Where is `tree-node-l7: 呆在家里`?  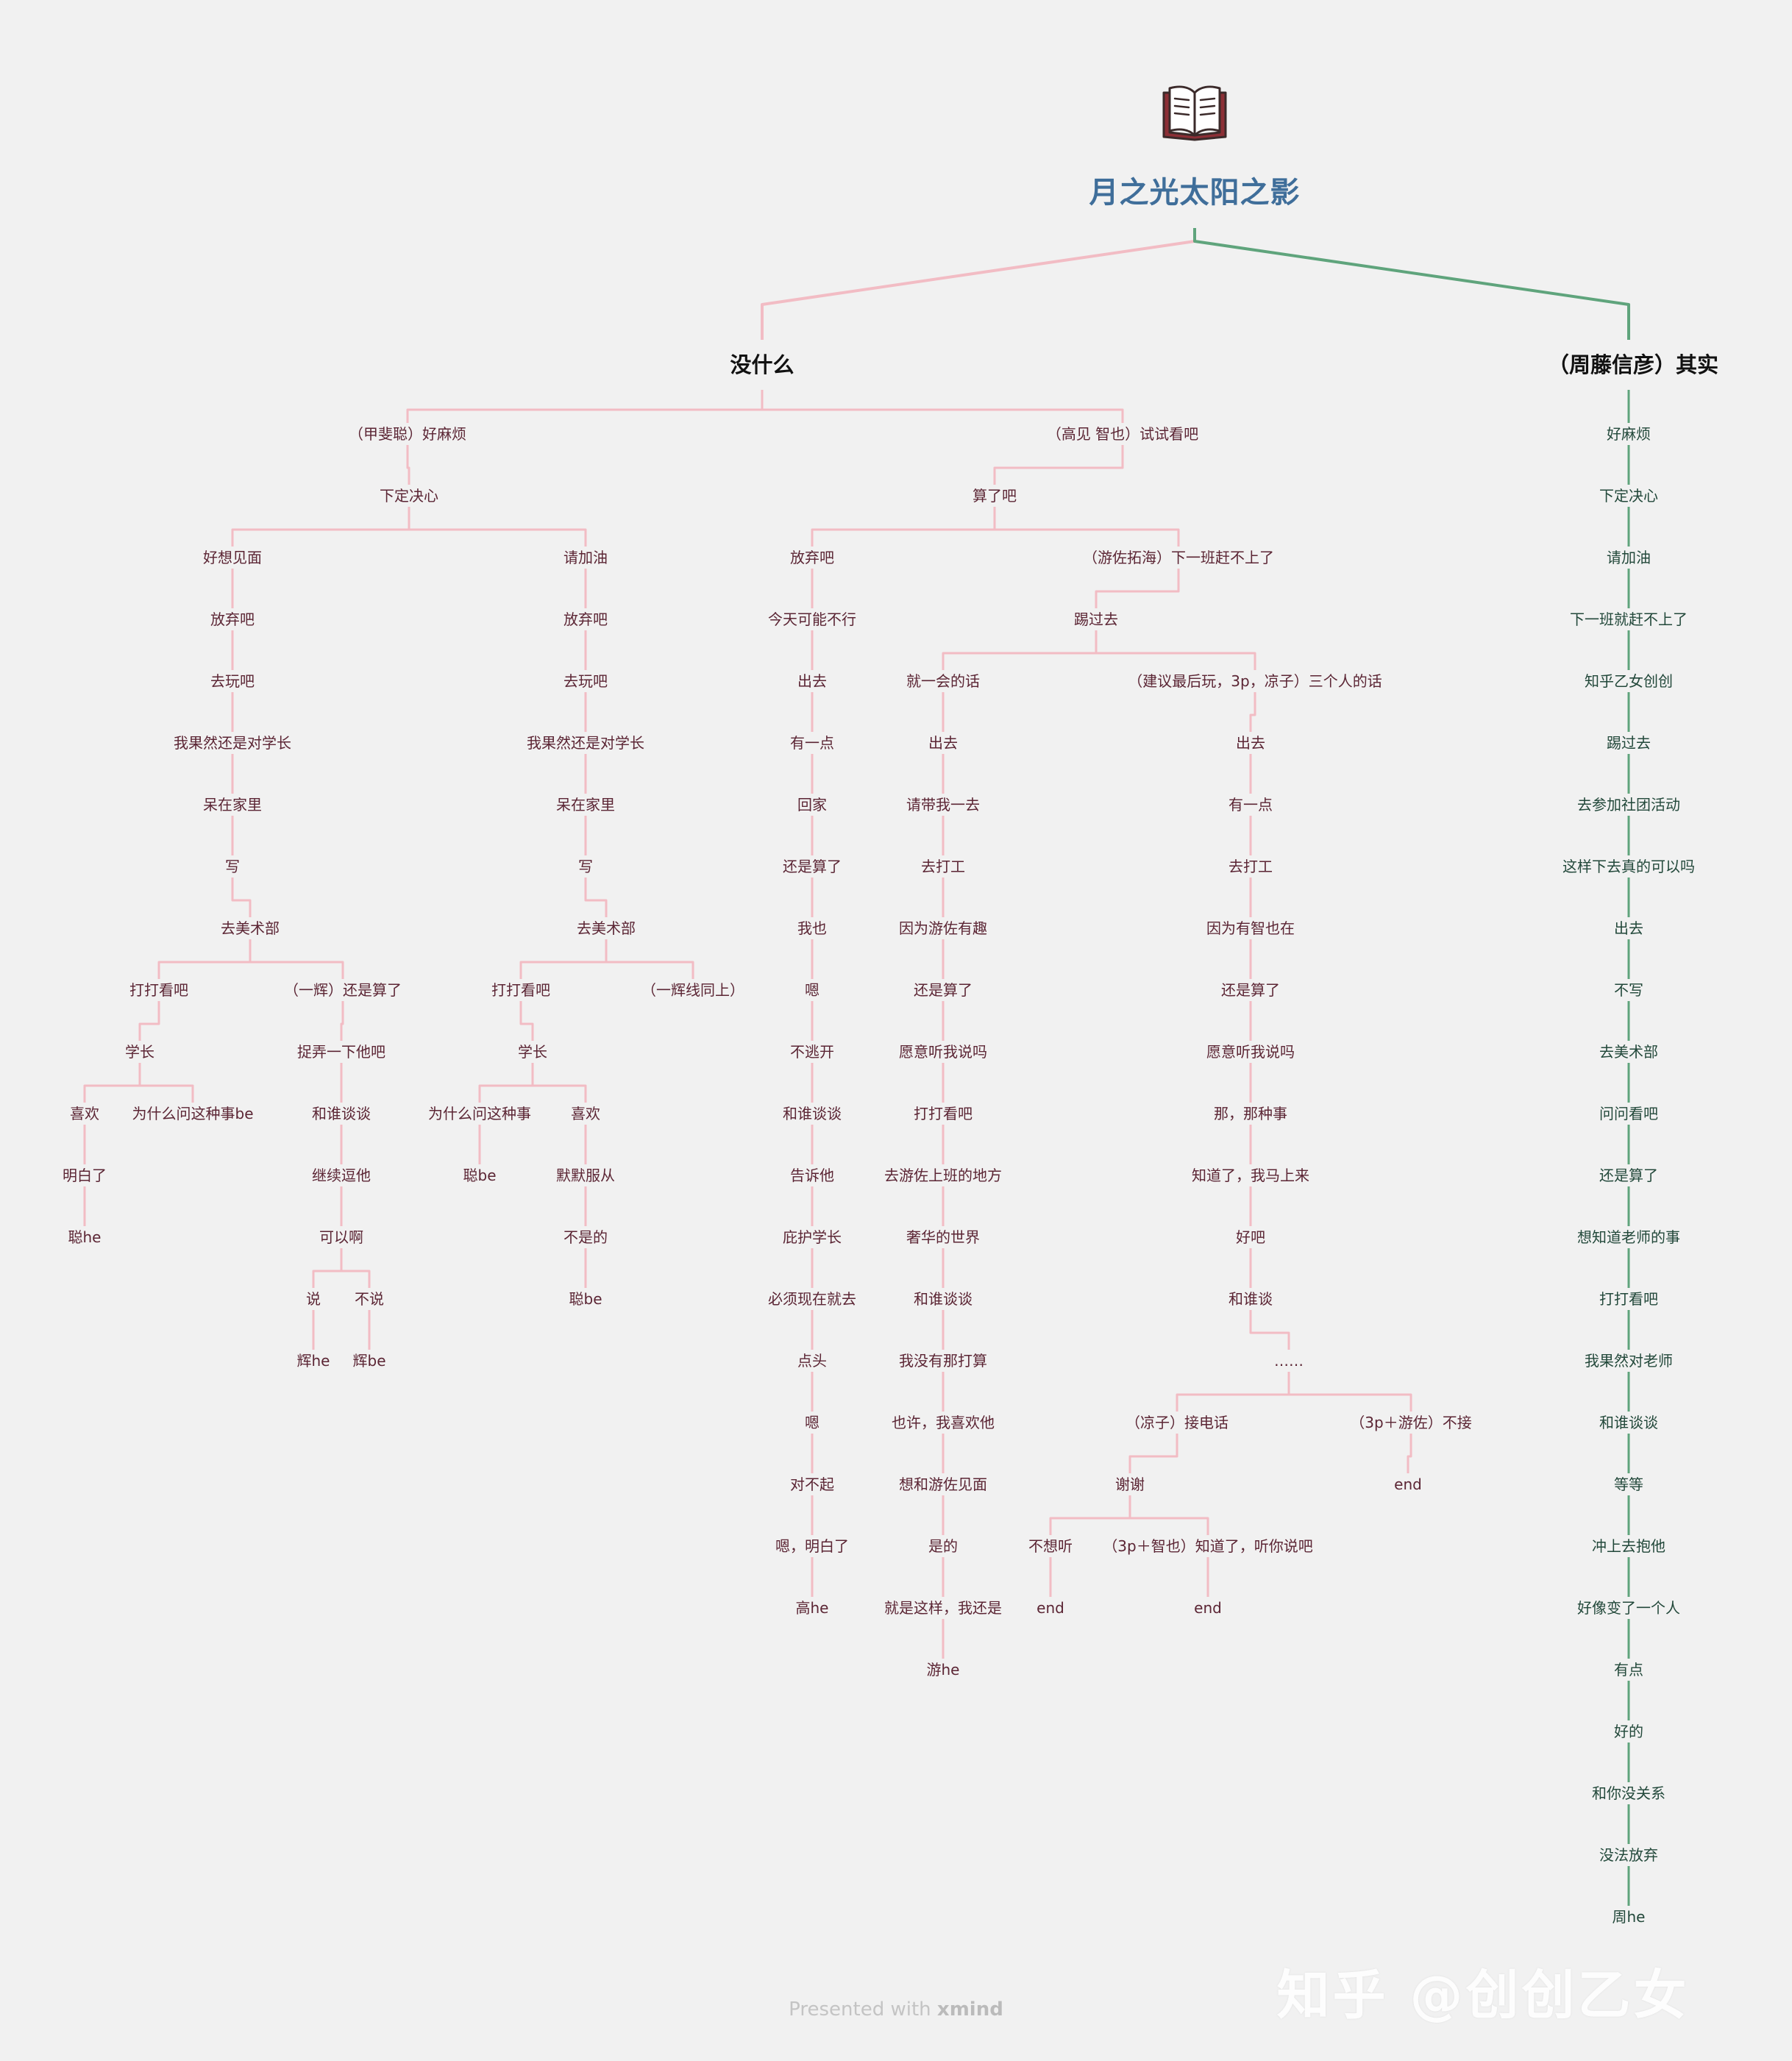 tree-node-l7: 呆在家里 is located at coordinates (232, 805).